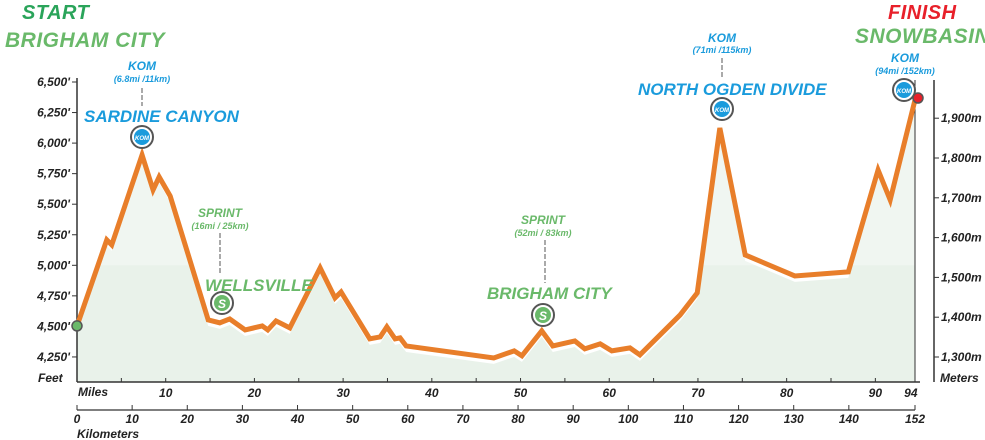  What do you see at coordinates (53, 296) in the screenshot?
I see `y-tick-label: 4,750'` at bounding box center [53, 296].